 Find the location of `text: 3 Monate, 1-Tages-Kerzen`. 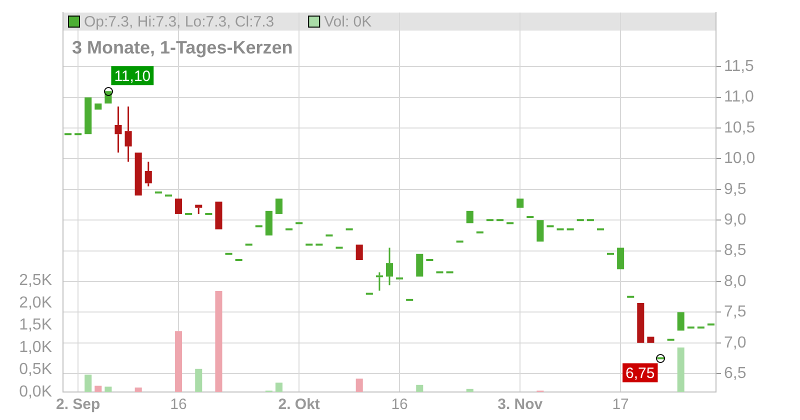

text: 3 Monate, 1-Tages-Kerzen is located at coordinates (182, 48).